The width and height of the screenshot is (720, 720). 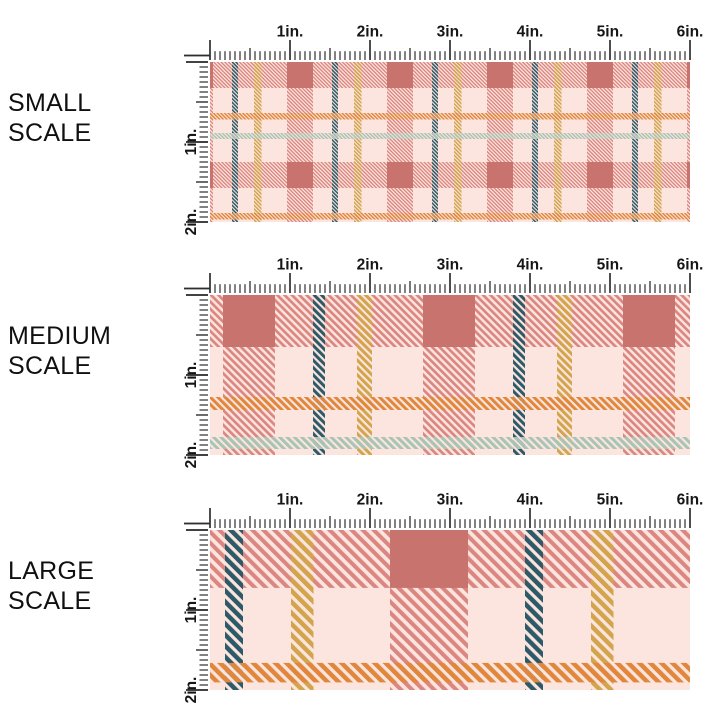 I want to click on scale-label-large: LARGE SCALE, so click(x=51, y=586).